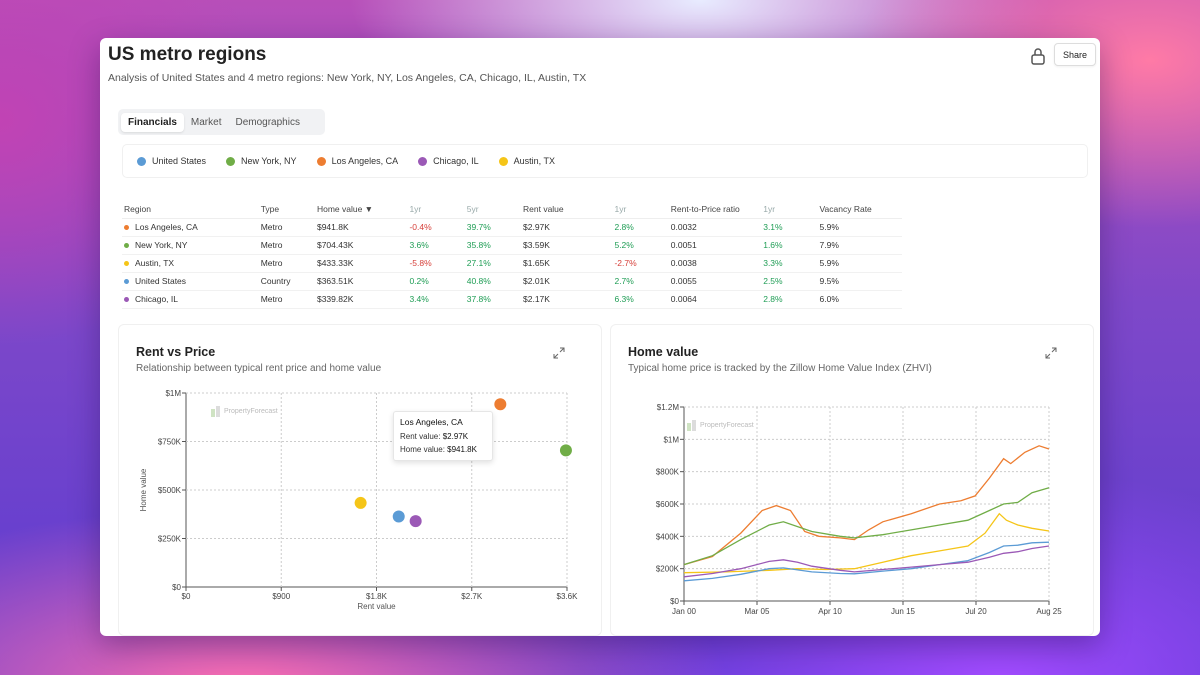  Describe the element at coordinates (492, 227) in the screenshot. I see `cell-home-5yr: 39.7%` at that location.